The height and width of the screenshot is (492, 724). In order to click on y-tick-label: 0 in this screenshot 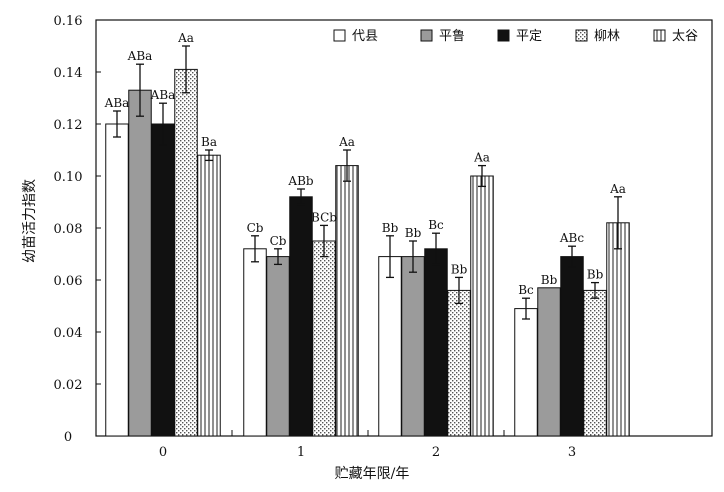, I will do `click(68, 437)`.